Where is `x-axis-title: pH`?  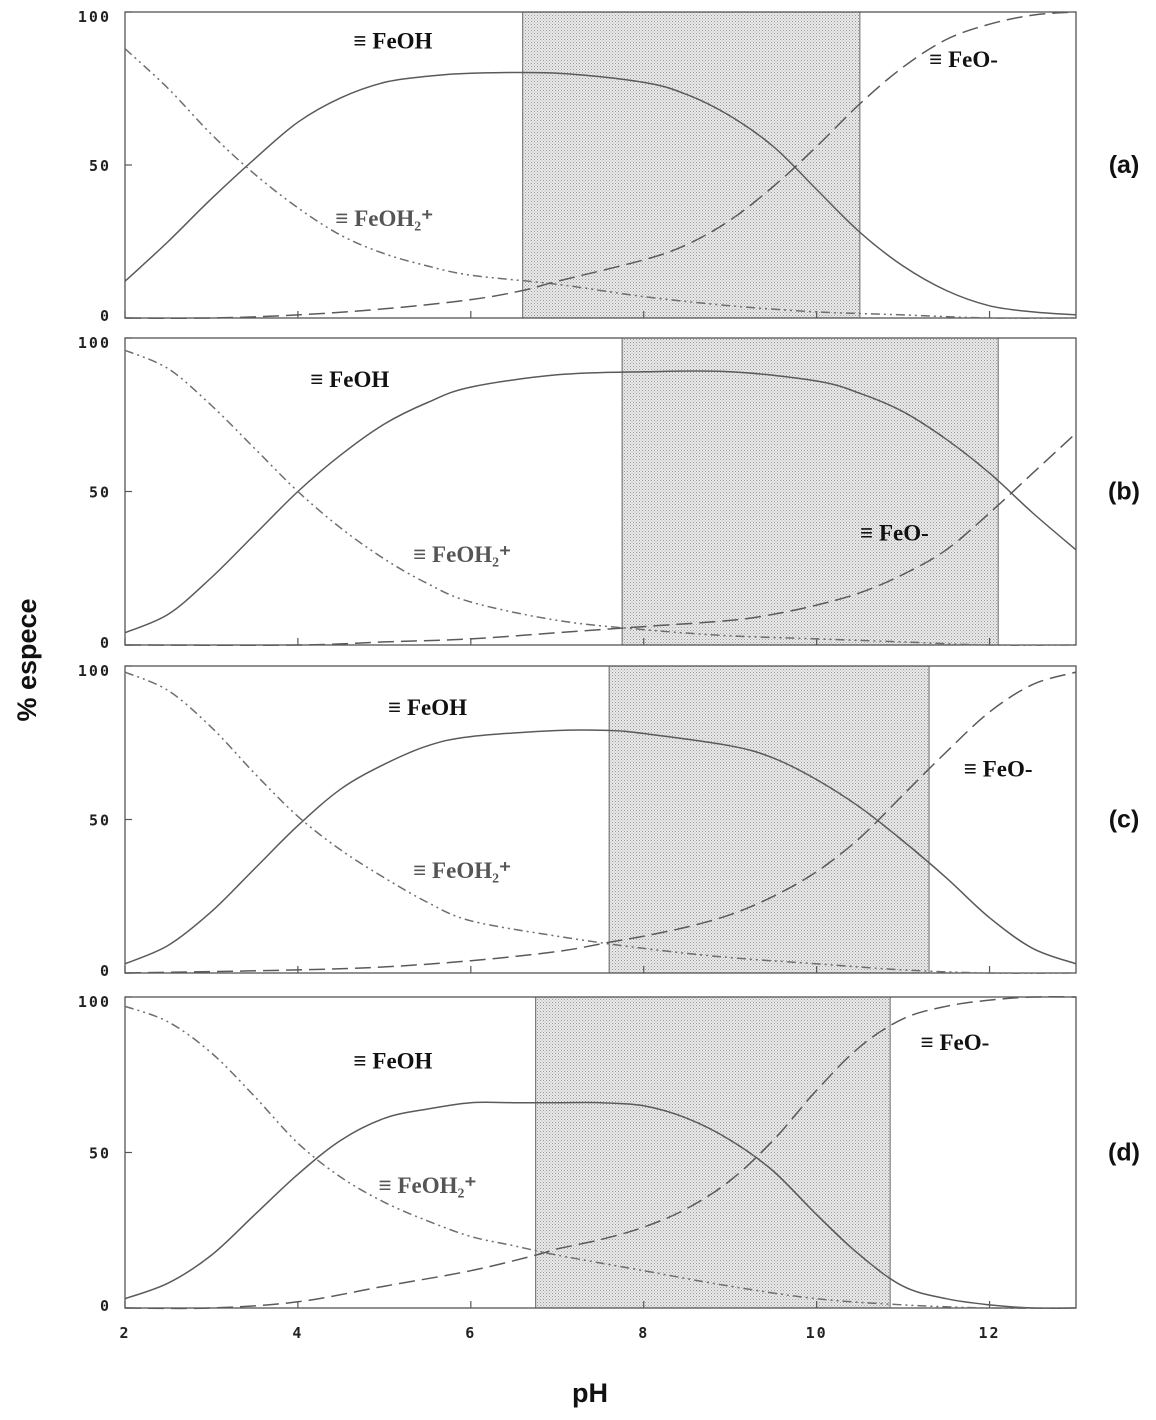 x-axis-title: pH is located at coordinates (590, 1393).